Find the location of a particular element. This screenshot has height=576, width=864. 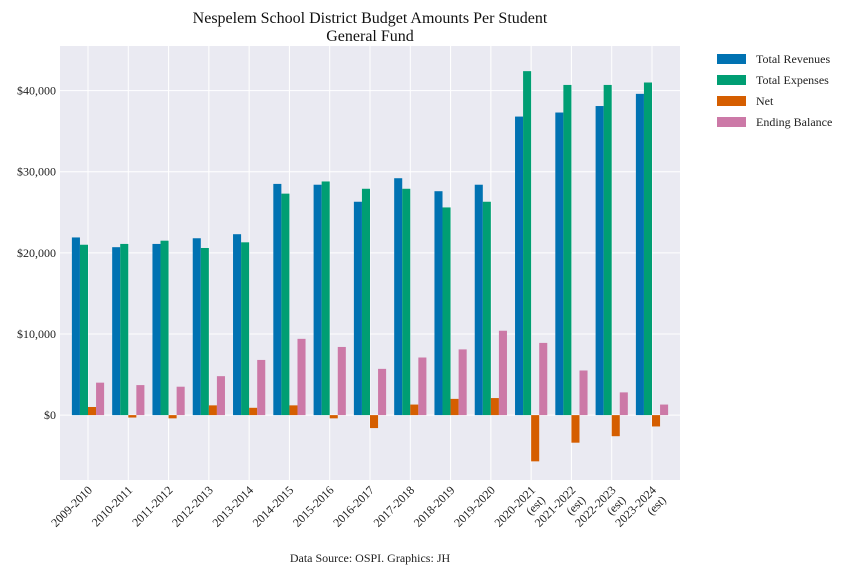

x-tick-label-line: 2012-2013 is located at coordinates (192, 506).